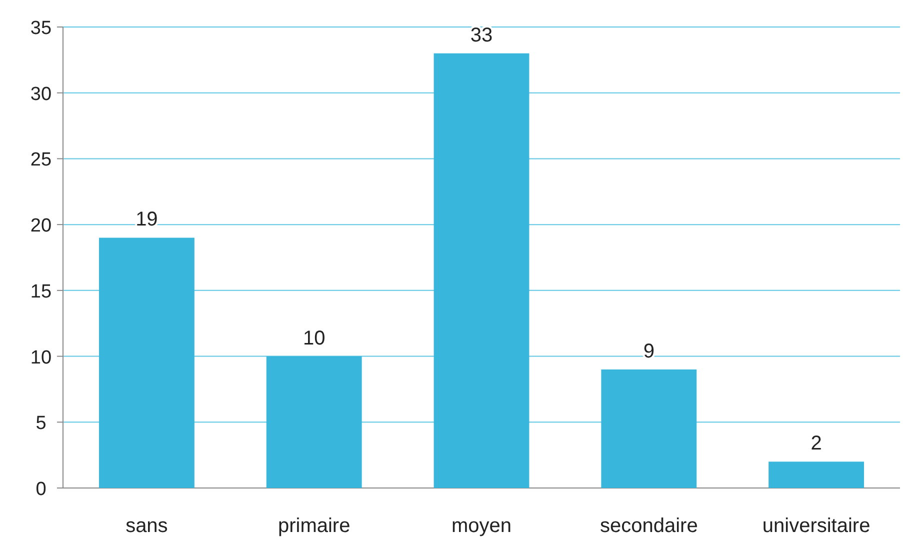  Describe the element at coordinates (816, 443) in the screenshot. I see `data-label: 2` at that location.